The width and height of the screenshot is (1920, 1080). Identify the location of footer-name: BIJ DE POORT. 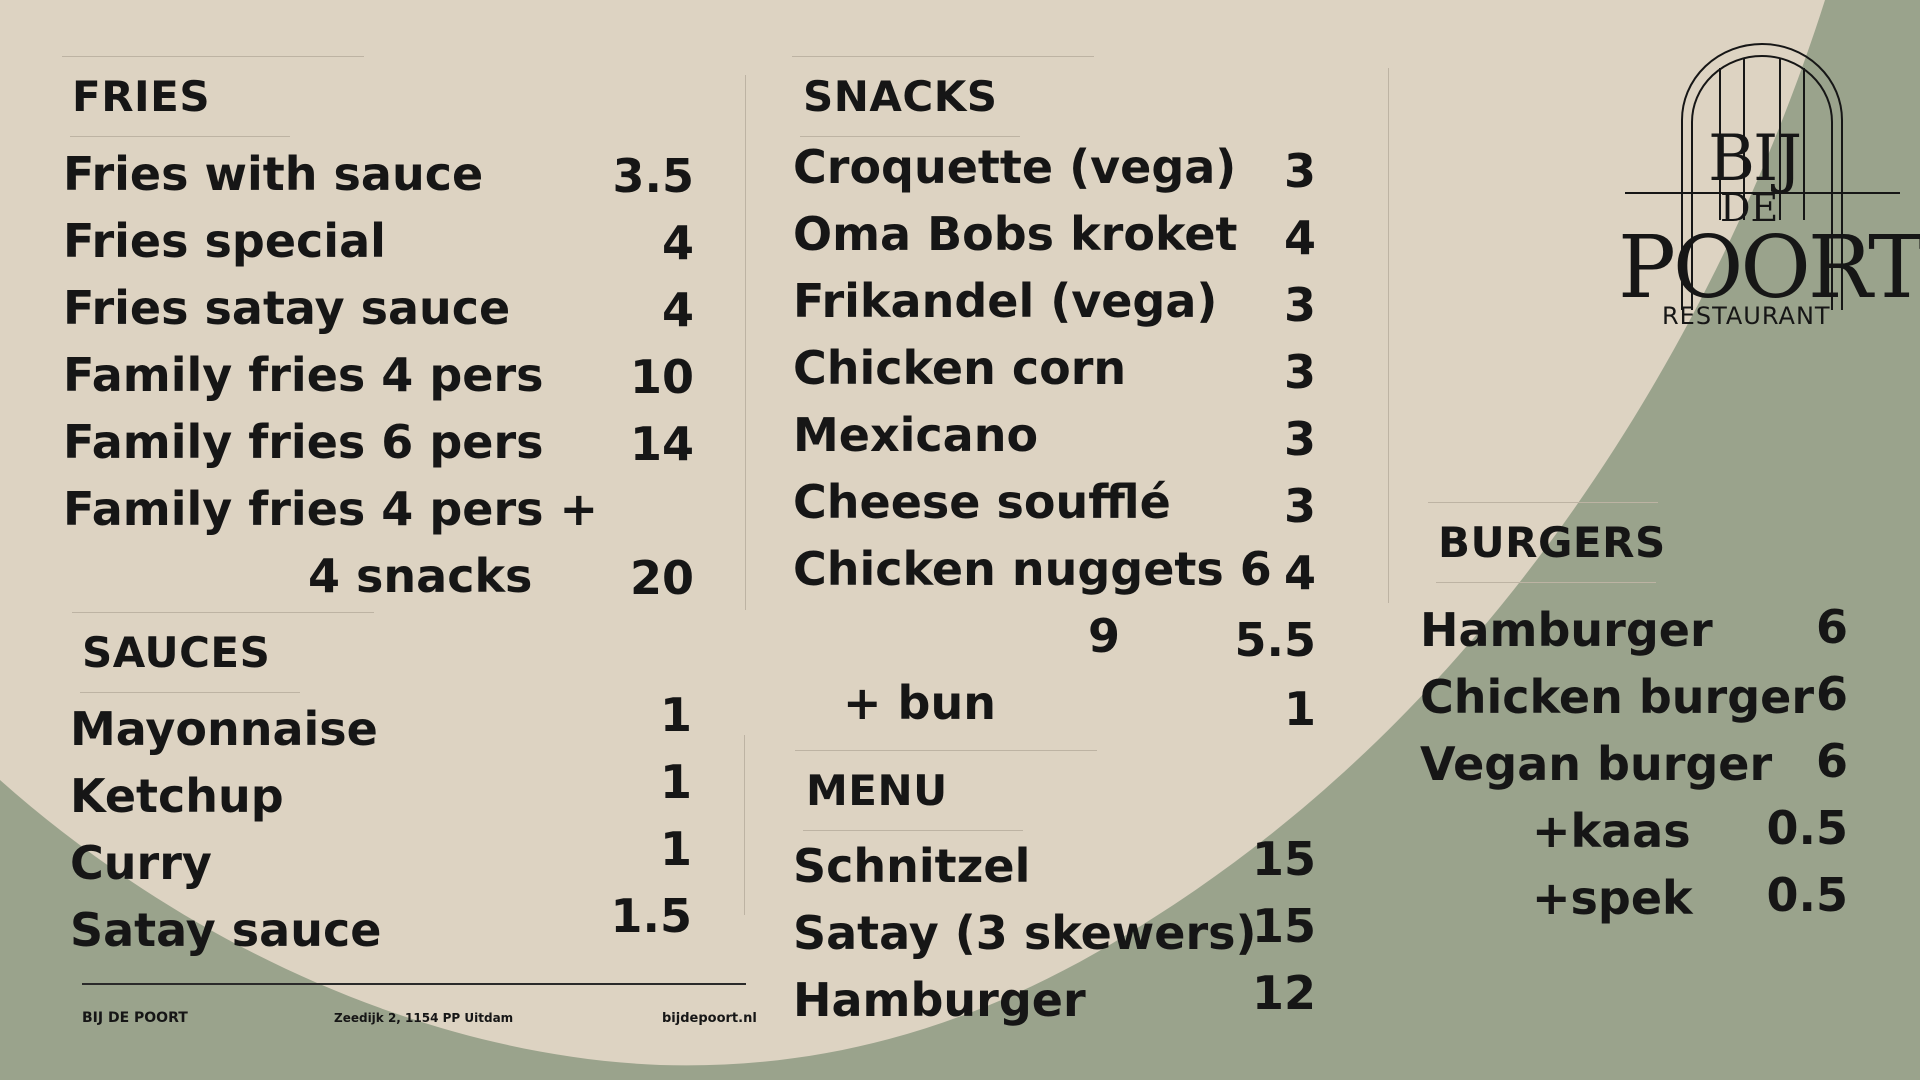
(135, 1018).